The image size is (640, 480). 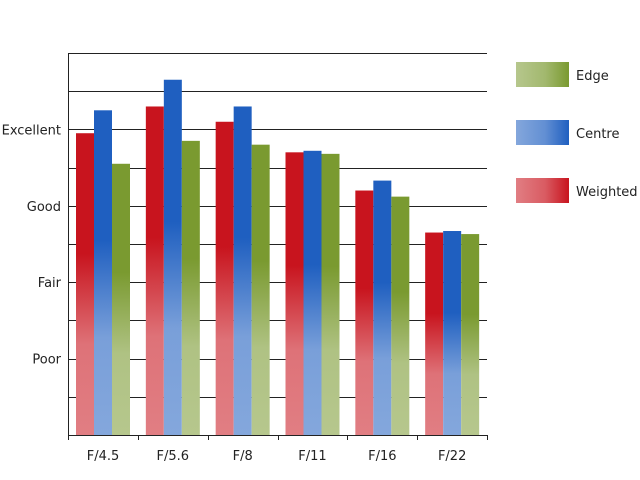 I want to click on x-tick-label: F/4.5, so click(x=103, y=456).